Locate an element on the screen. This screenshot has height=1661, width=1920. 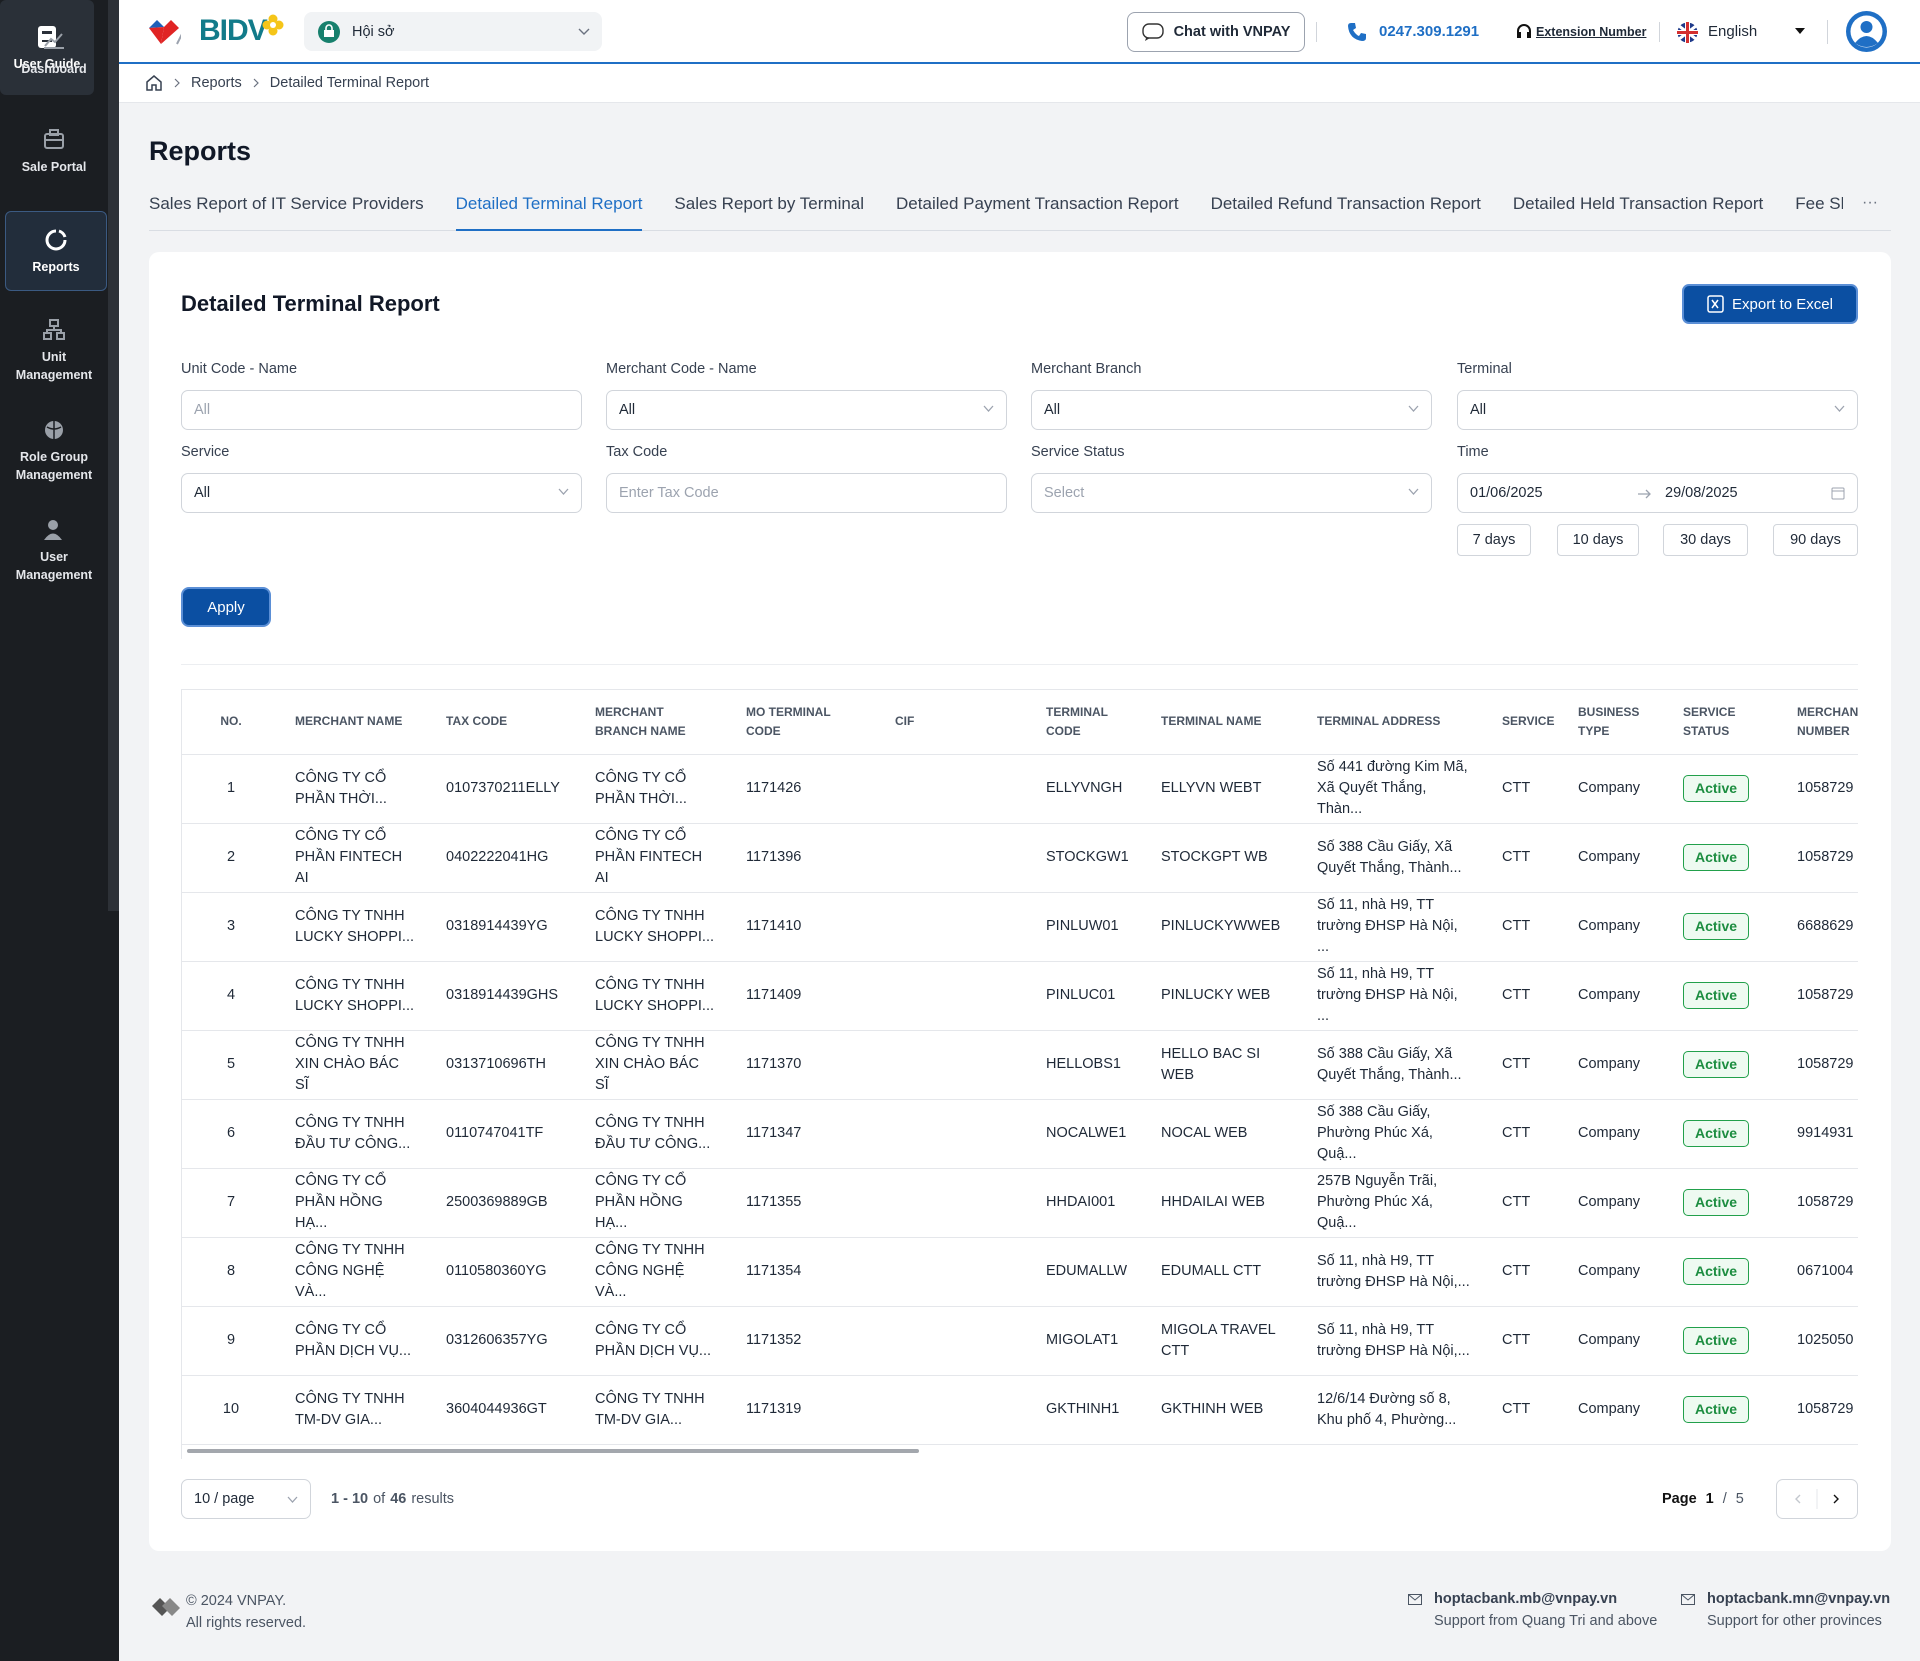
contact-email: hoptacbank.mn@vnpay.vn is located at coordinates (1785, 1599).